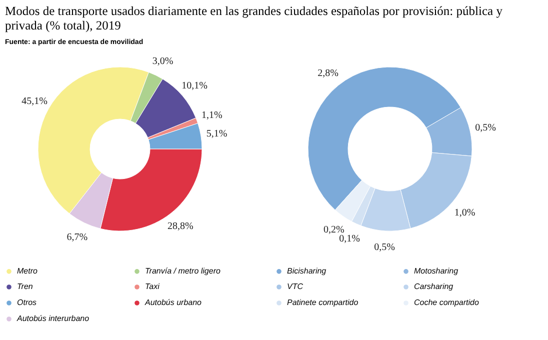  I want to click on data-label: 28,8%, so click(180, 226).